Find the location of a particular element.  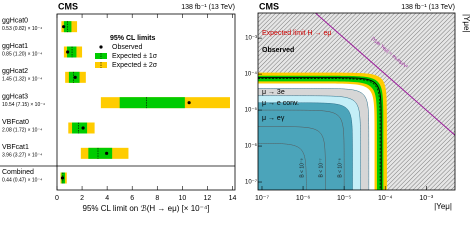

expected-contour is located at coordinates (319, 134).